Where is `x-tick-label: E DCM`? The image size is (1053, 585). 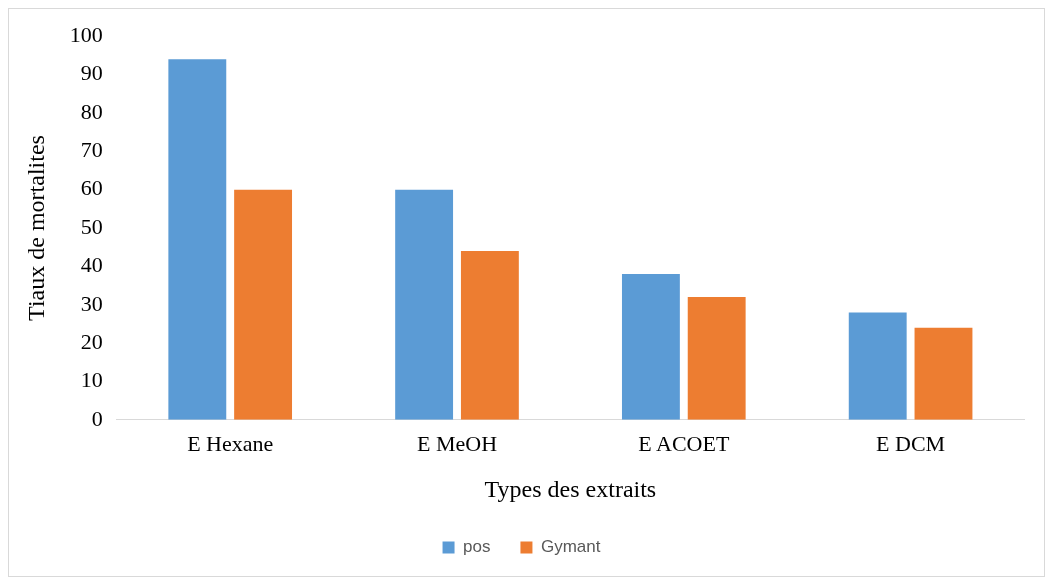 x-tick-label: E DCM is located at coordinates (911, 443).